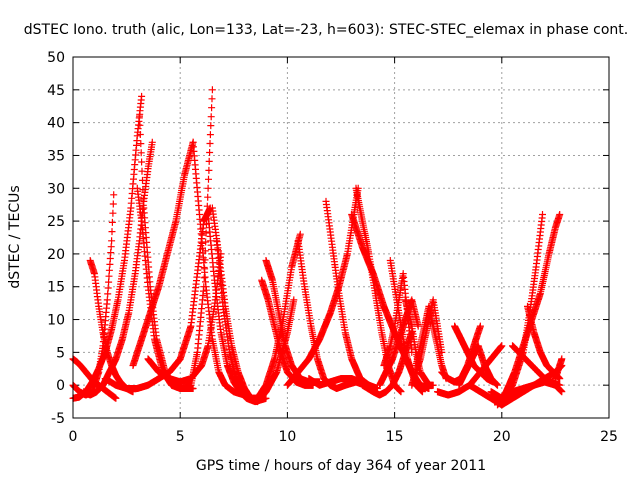  Describe the element at coordinates (502, 437) in the screenshot. I see `x-tick-label: 20` at that location.